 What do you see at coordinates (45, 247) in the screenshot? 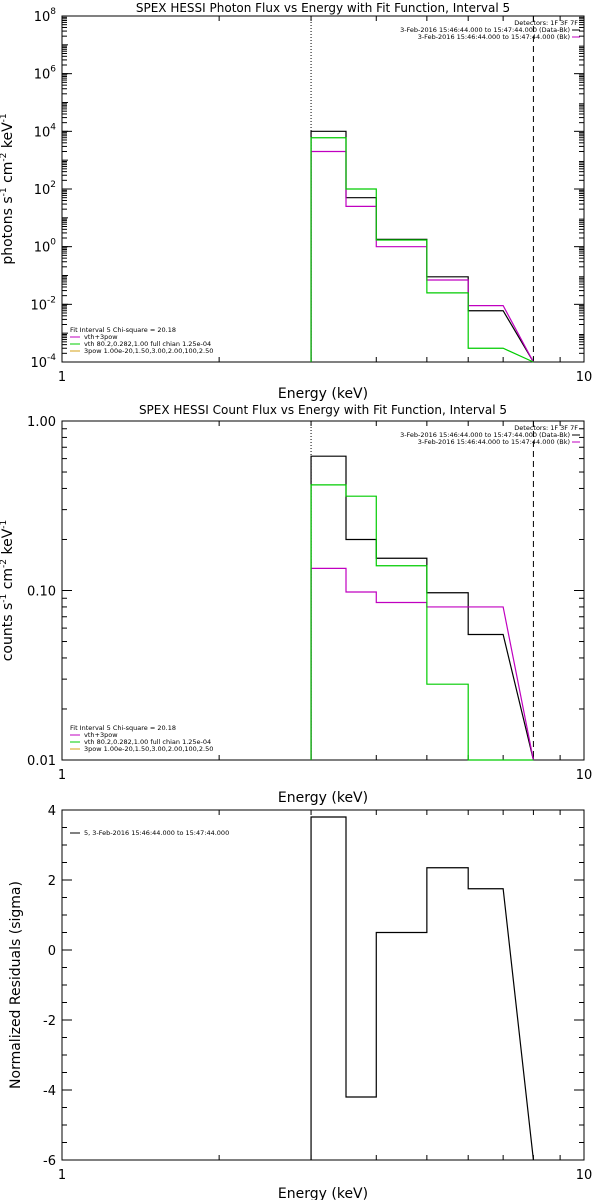
I see `y-tick-label: 10⁰` at bounding box center [45, 247].